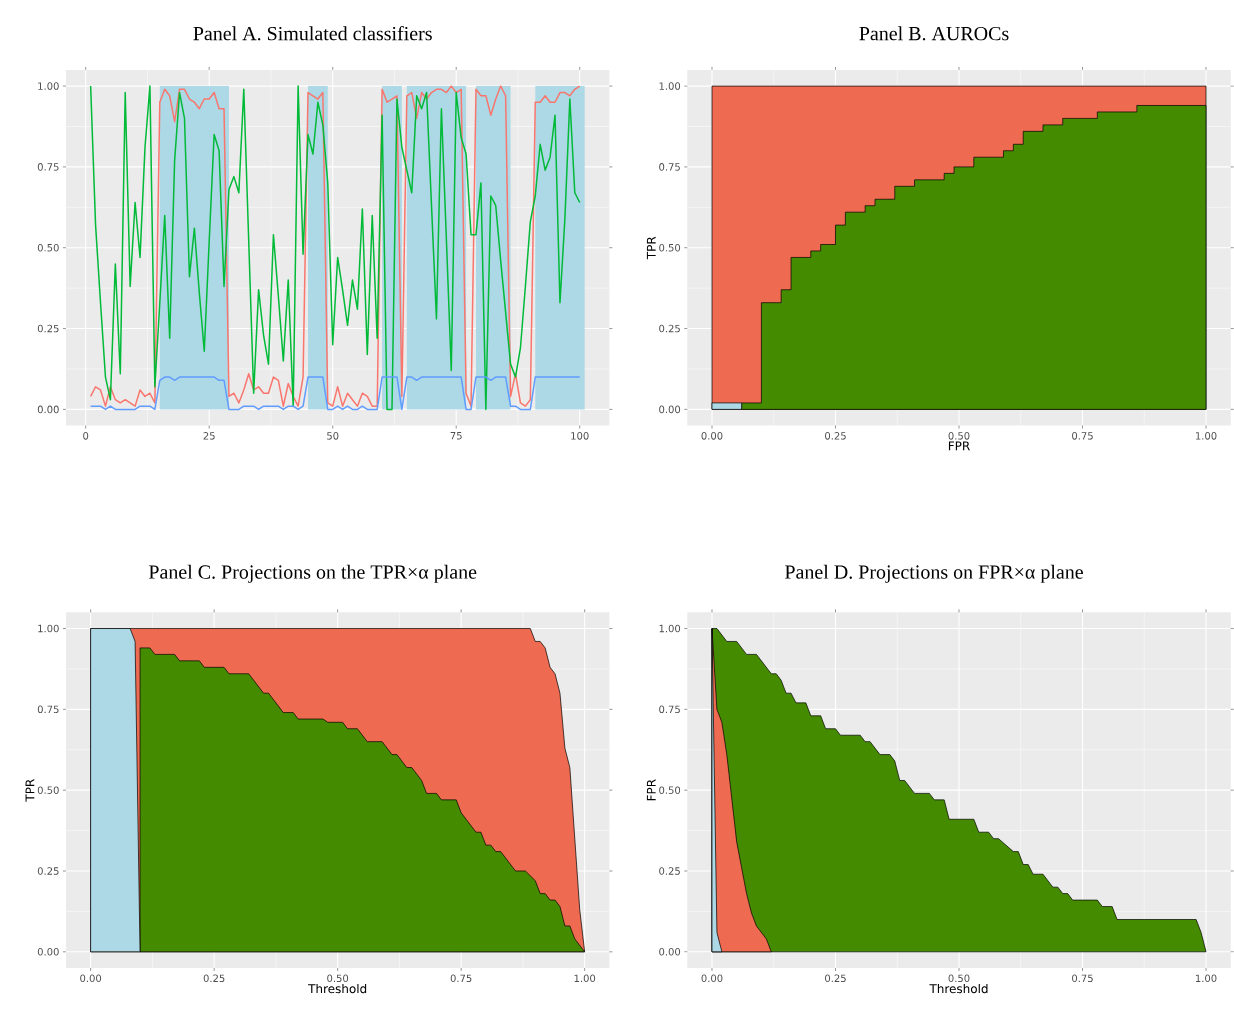  Describe the element at coordinates (651, 790) in the screenshot. I see `y-axis-title: FPR` at that location.